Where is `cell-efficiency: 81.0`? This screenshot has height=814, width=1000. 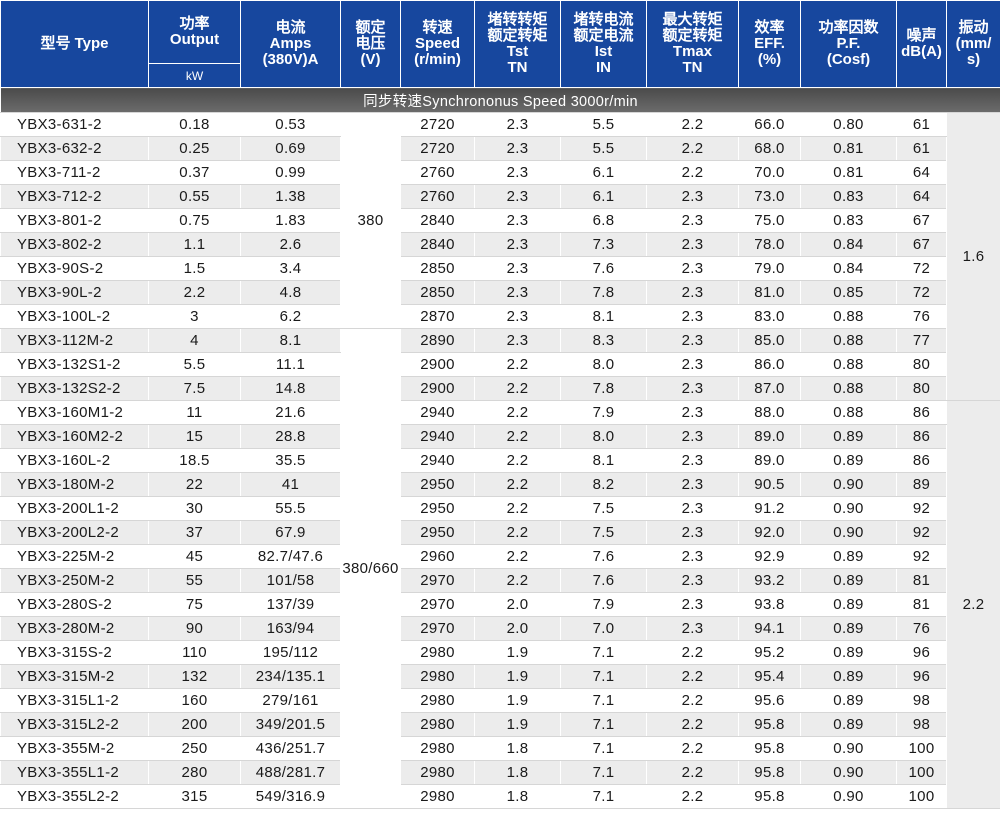 cell-efficiency: 81.0 is located at coordinates (769, 292).